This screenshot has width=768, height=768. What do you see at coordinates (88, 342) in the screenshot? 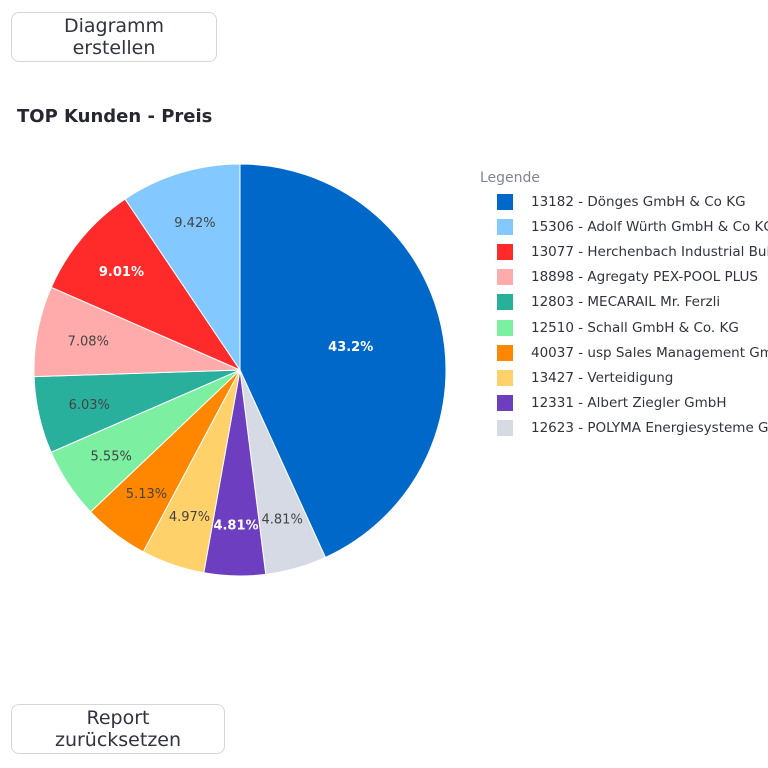
I see `slice-label: 7.08%` at bounding box center [88, 342].